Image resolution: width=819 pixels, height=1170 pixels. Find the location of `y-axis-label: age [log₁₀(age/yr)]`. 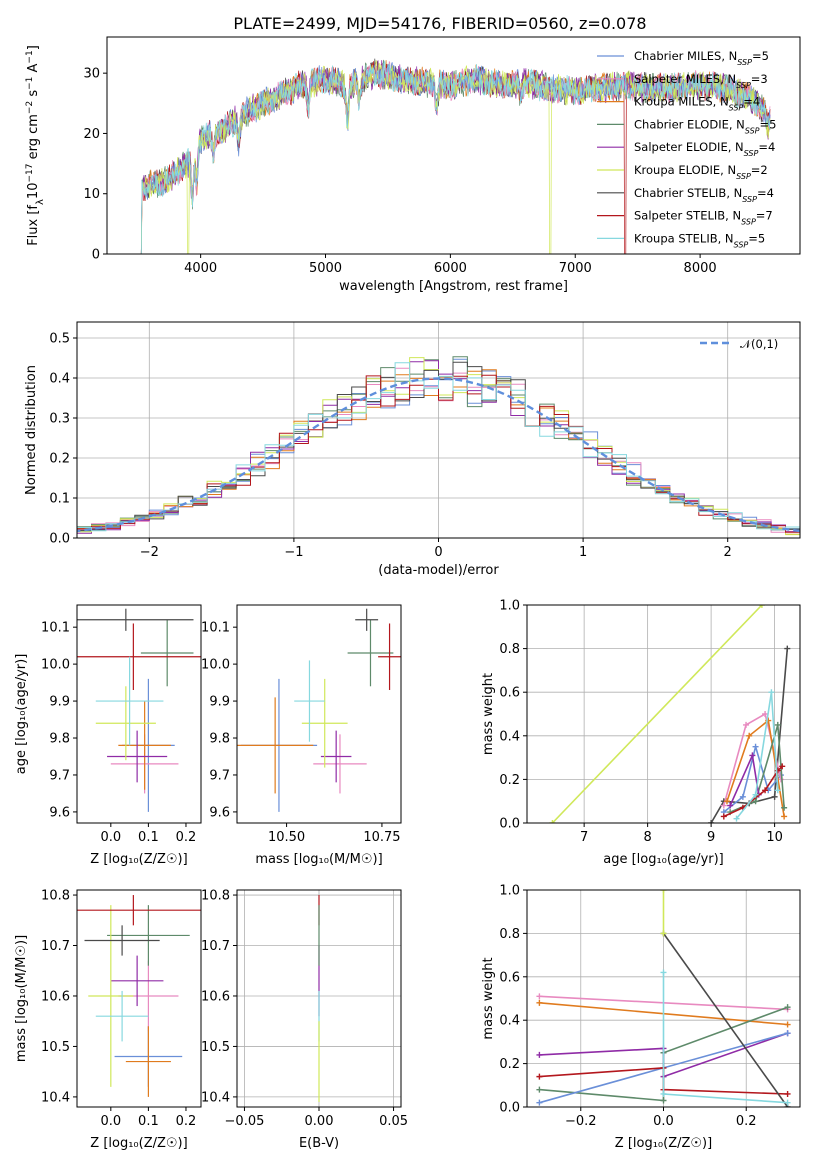

y-axis-label: age [log₁₀(age/yr)] is located at coordinates (21, 714).